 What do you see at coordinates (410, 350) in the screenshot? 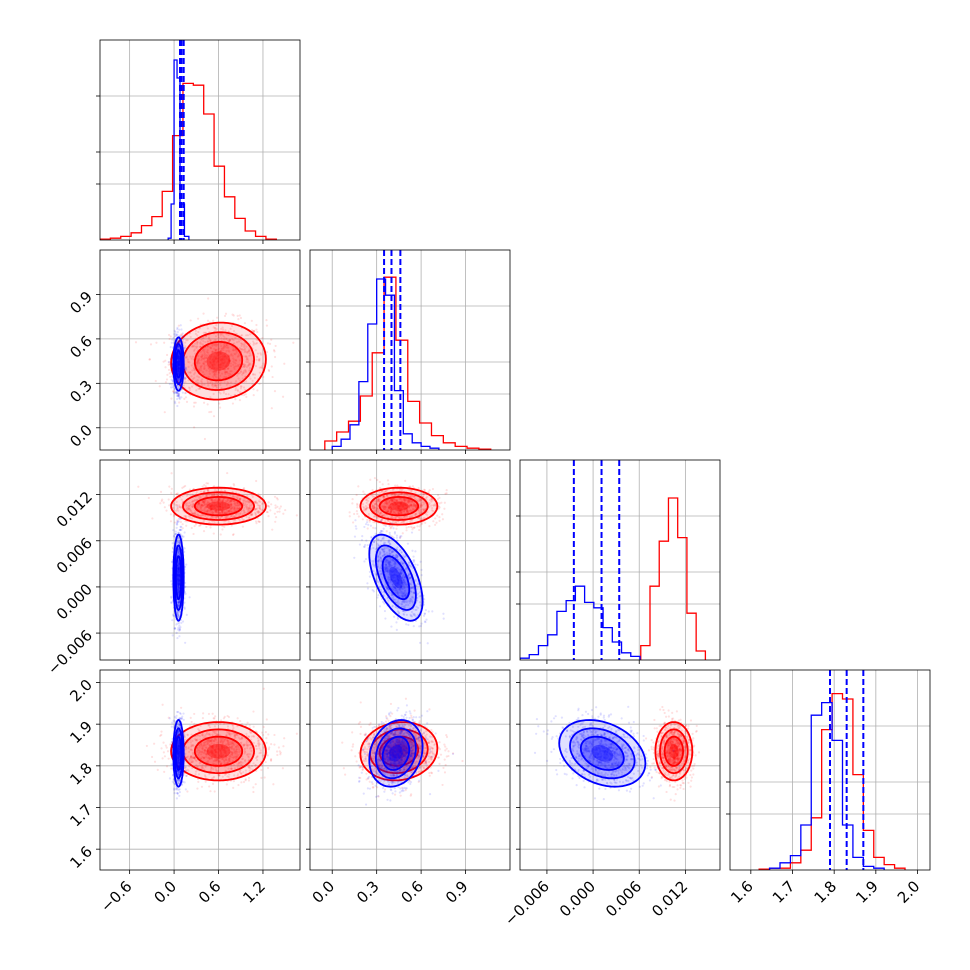
I see `panel-plot-area` at bounding box center [410, 350].